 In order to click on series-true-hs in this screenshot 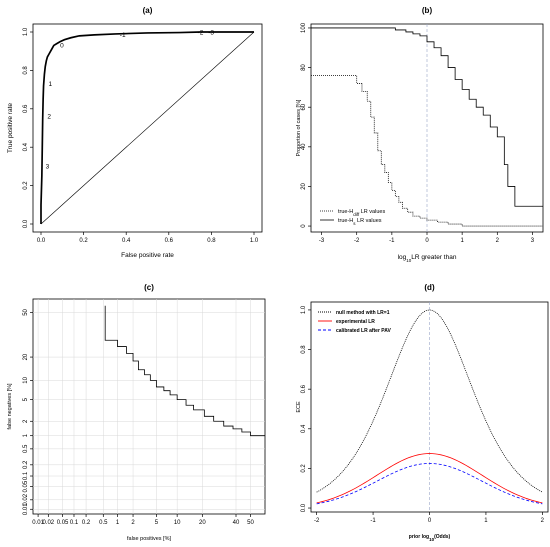, I will do `click(427, 117)`.